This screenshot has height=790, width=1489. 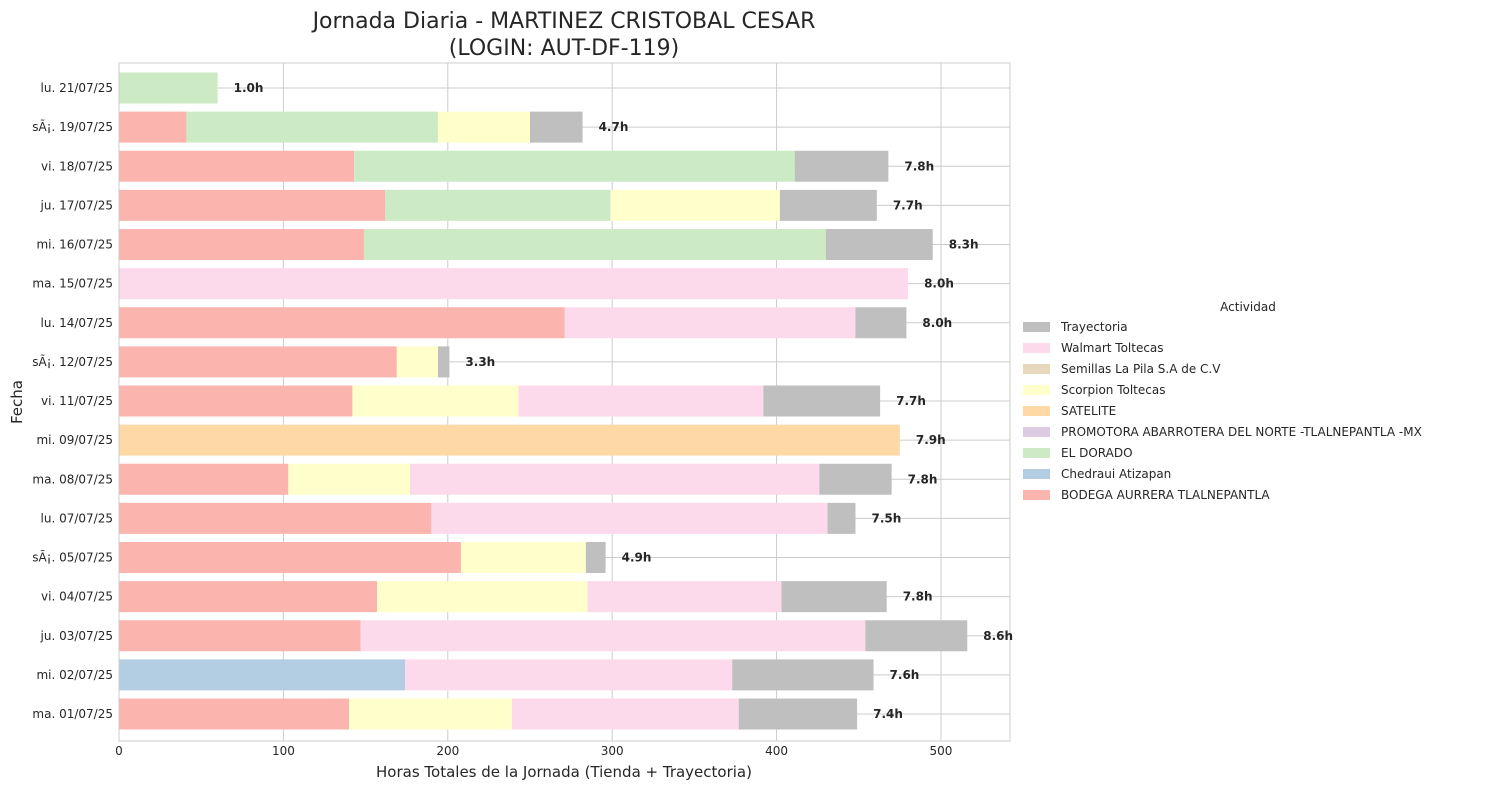 What do you see at coordinates (564, 48) in the screenshot?
I see `chart-subtitle: (LOGIN: AUT-DF-119)` at bounding box center [564, 48].